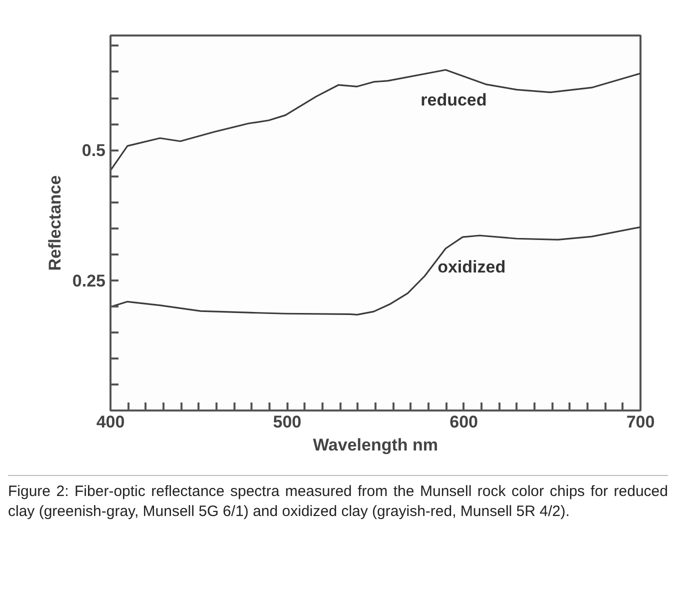  I want to click on series-label: reduced, so click(453, 100).